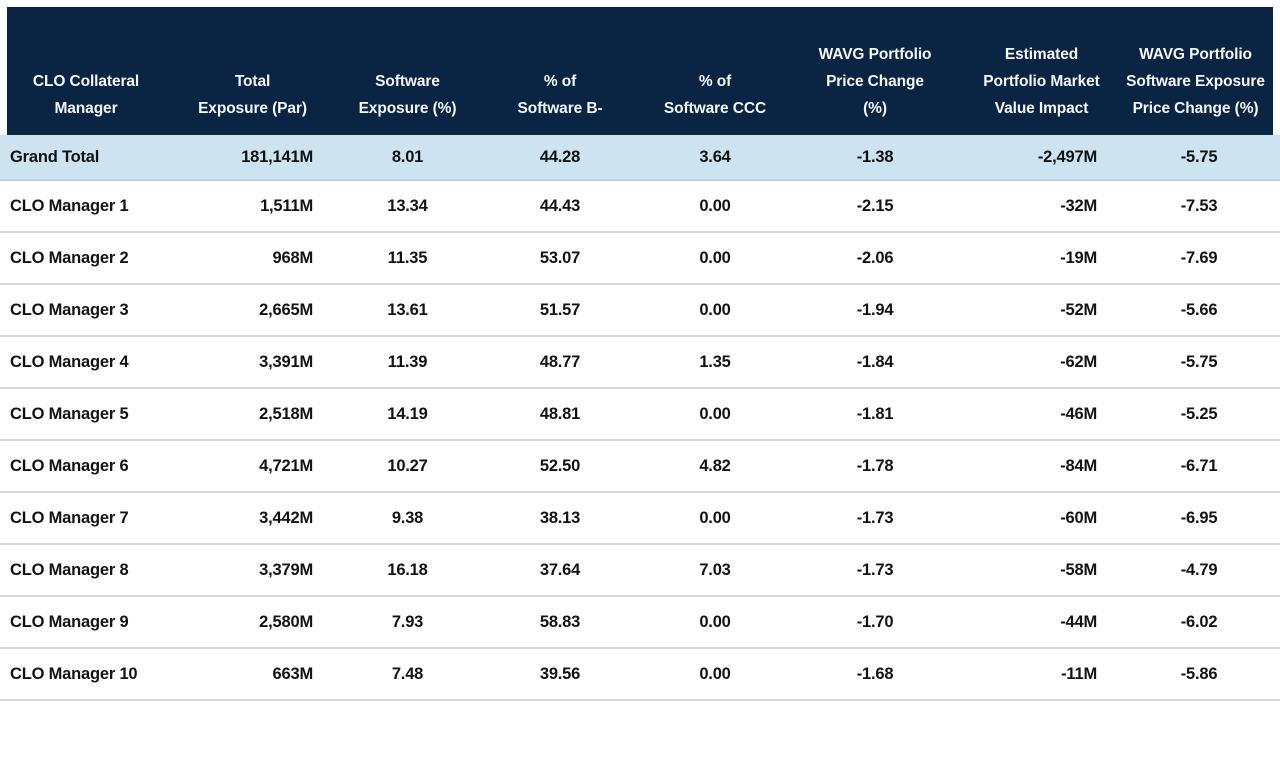 The image size is (1280, 764). Describe the element at coordinates (407, 569) in the screenshot. I see `cell-software-exposure-pct: 16.18` at that location.